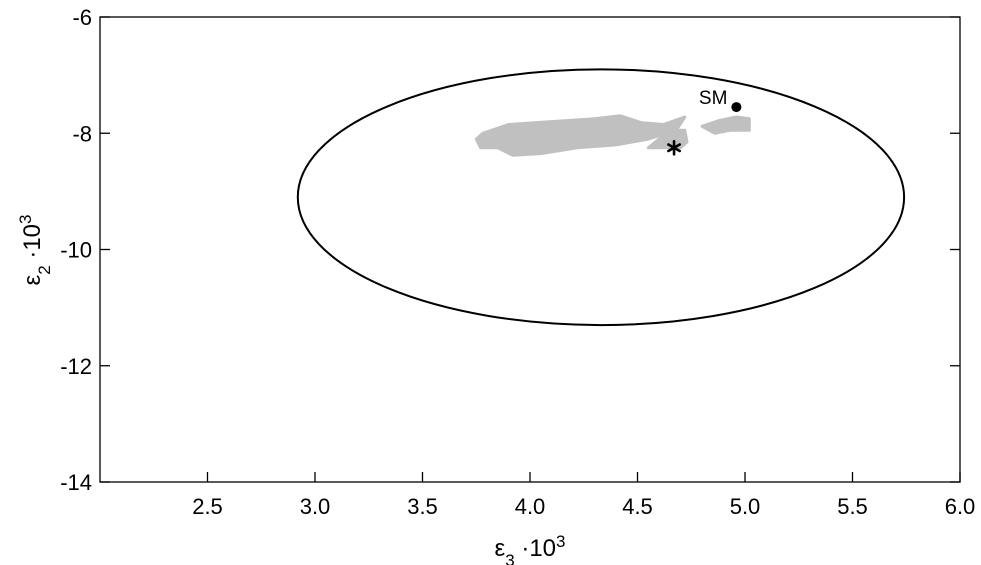  I want to click on x-tick-label: 4.0, so click(530, 506).